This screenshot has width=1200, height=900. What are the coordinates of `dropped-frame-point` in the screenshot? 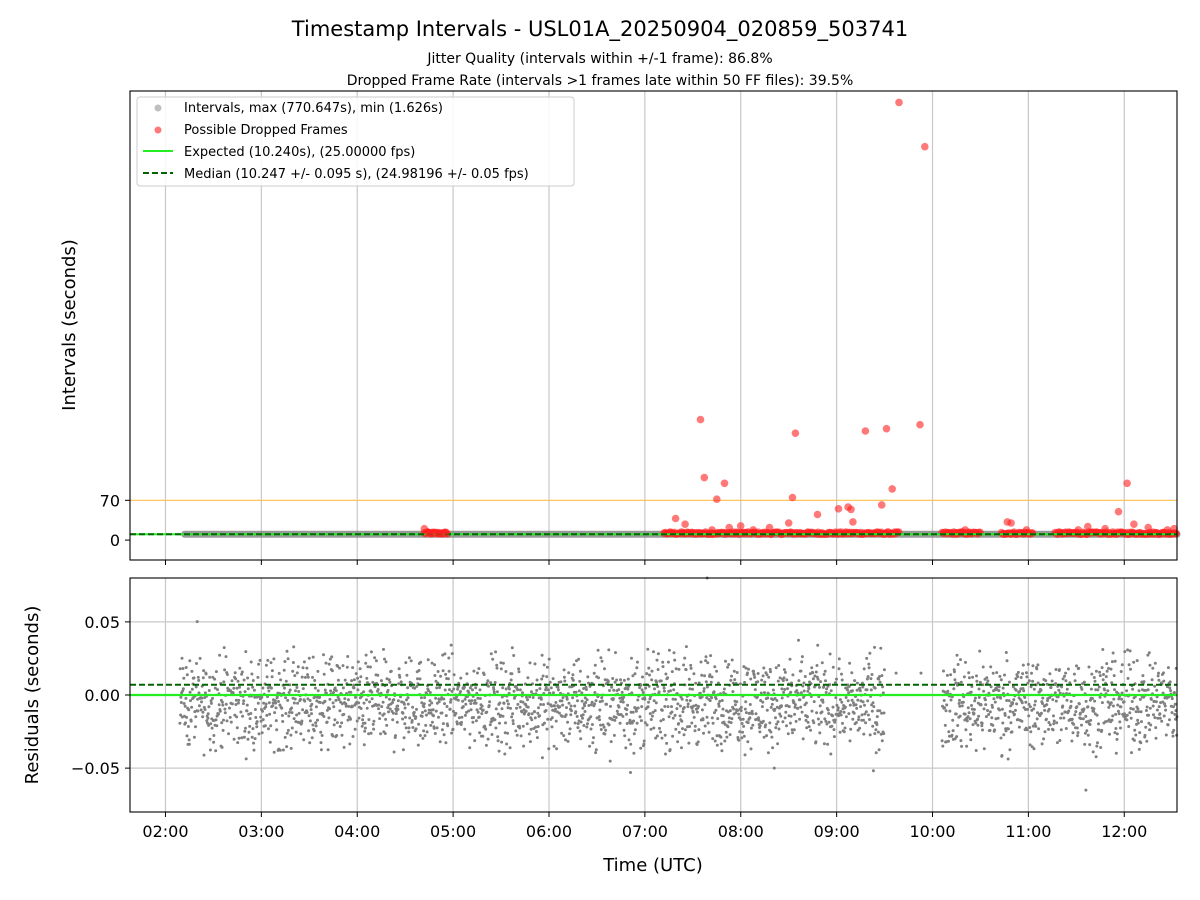 It's located at (795, 433).